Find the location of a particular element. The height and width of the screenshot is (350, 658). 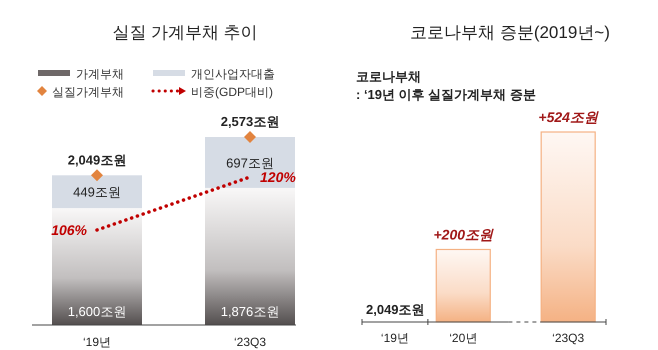

data-label: 449조원 is located at coordinates (97, 192).